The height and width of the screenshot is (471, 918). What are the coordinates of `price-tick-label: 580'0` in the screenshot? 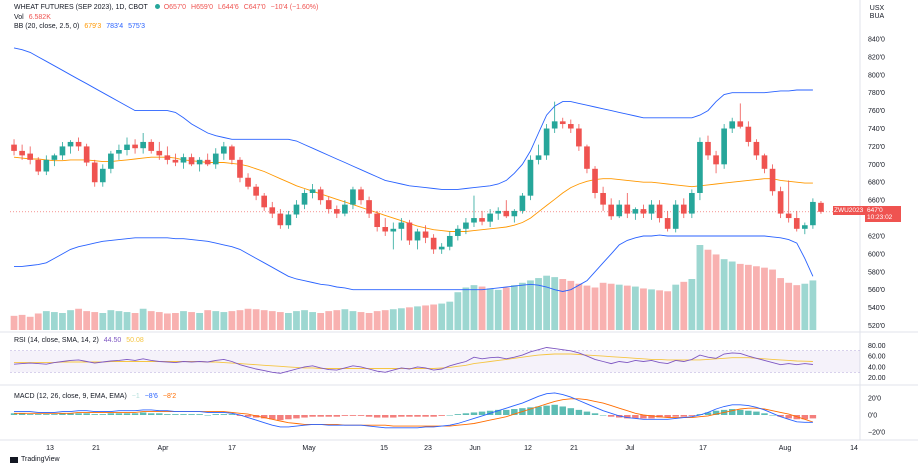 It's located at (876, 272).